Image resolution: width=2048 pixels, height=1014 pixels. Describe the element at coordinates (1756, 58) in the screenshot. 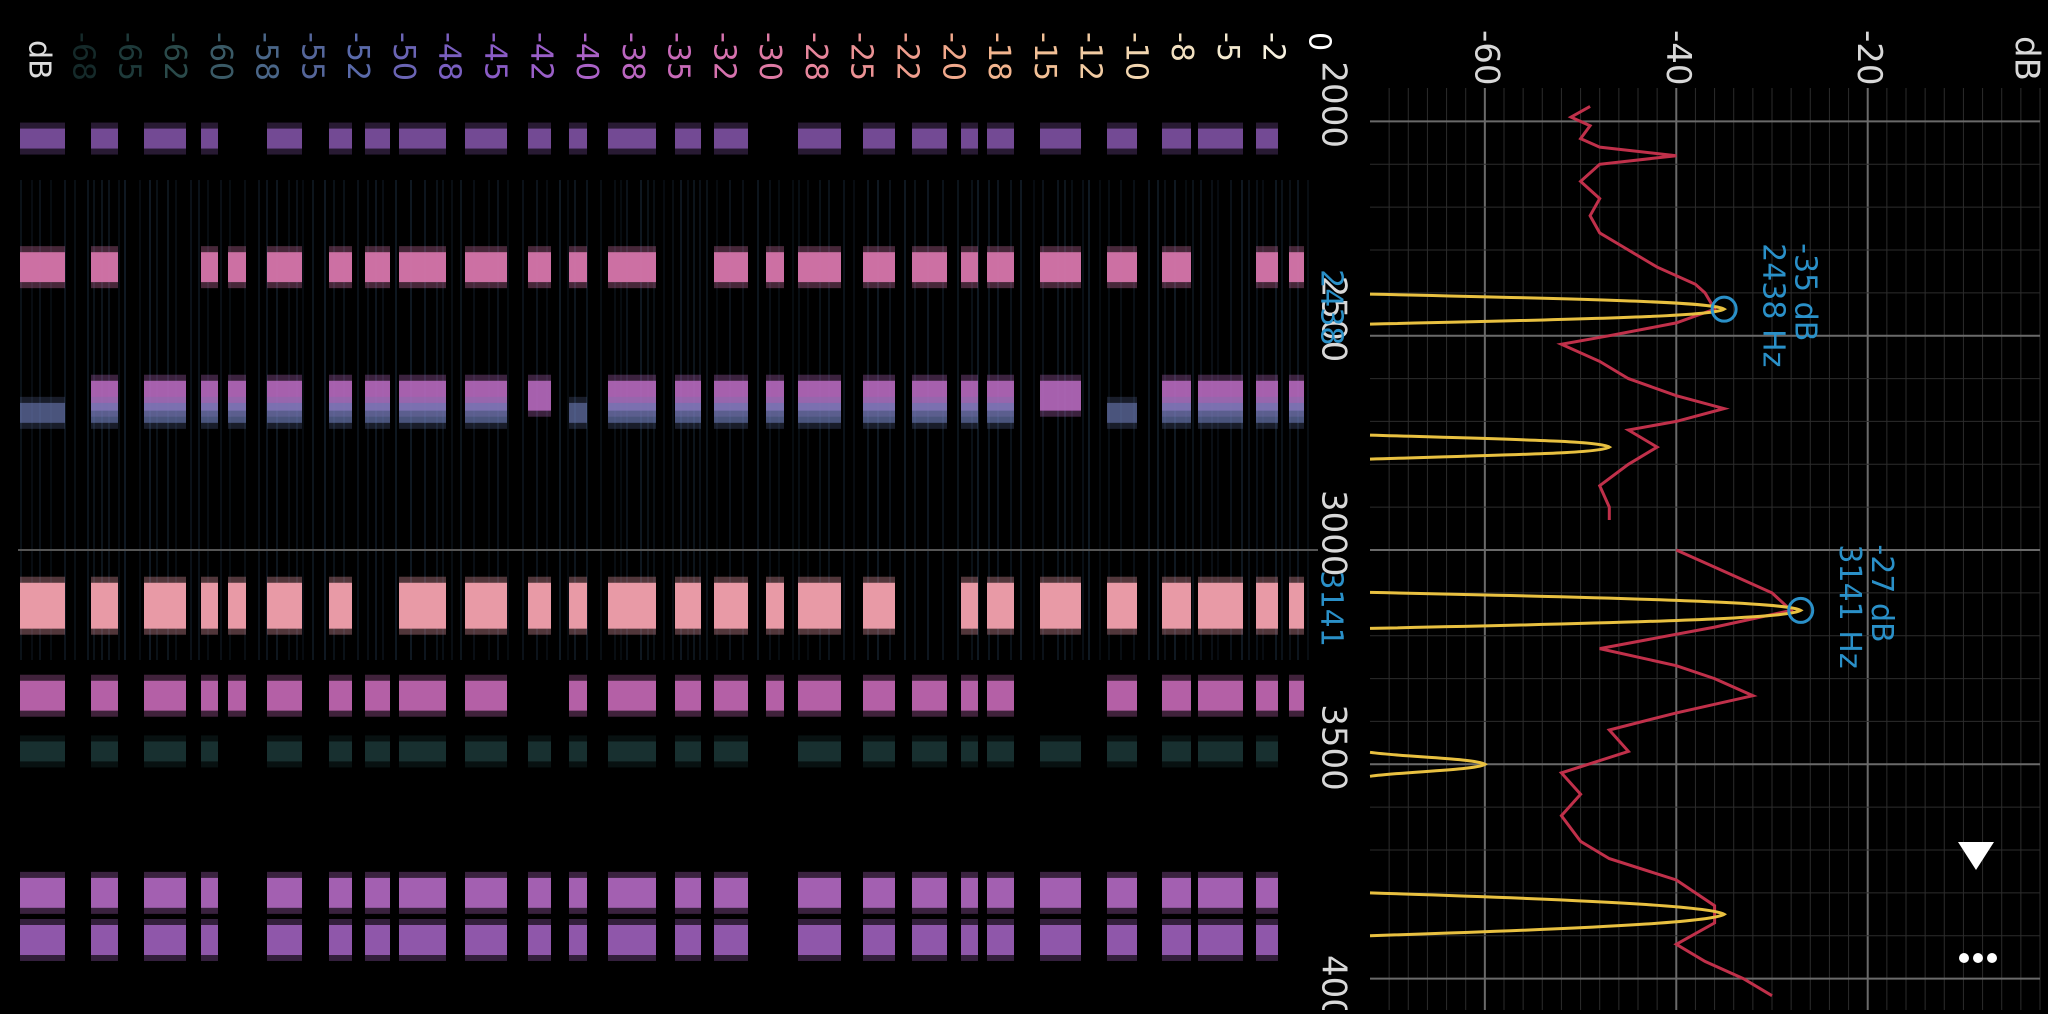

I see `db-axis: -60 -40 -20 dB` at that location.